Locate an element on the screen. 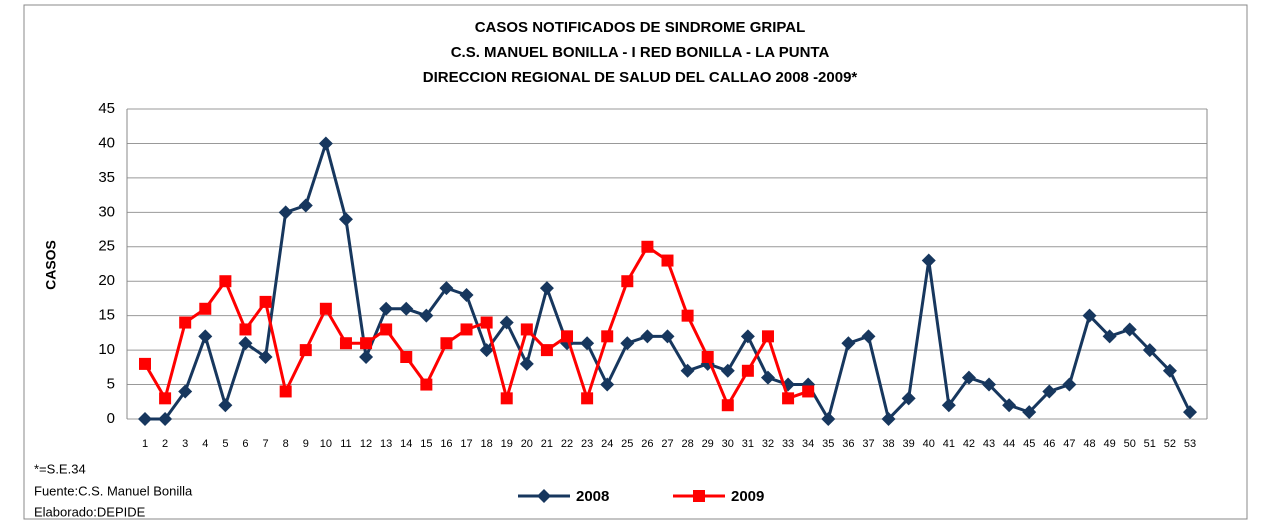  x-tick-label: 19 is located at coordinates (507, 444).